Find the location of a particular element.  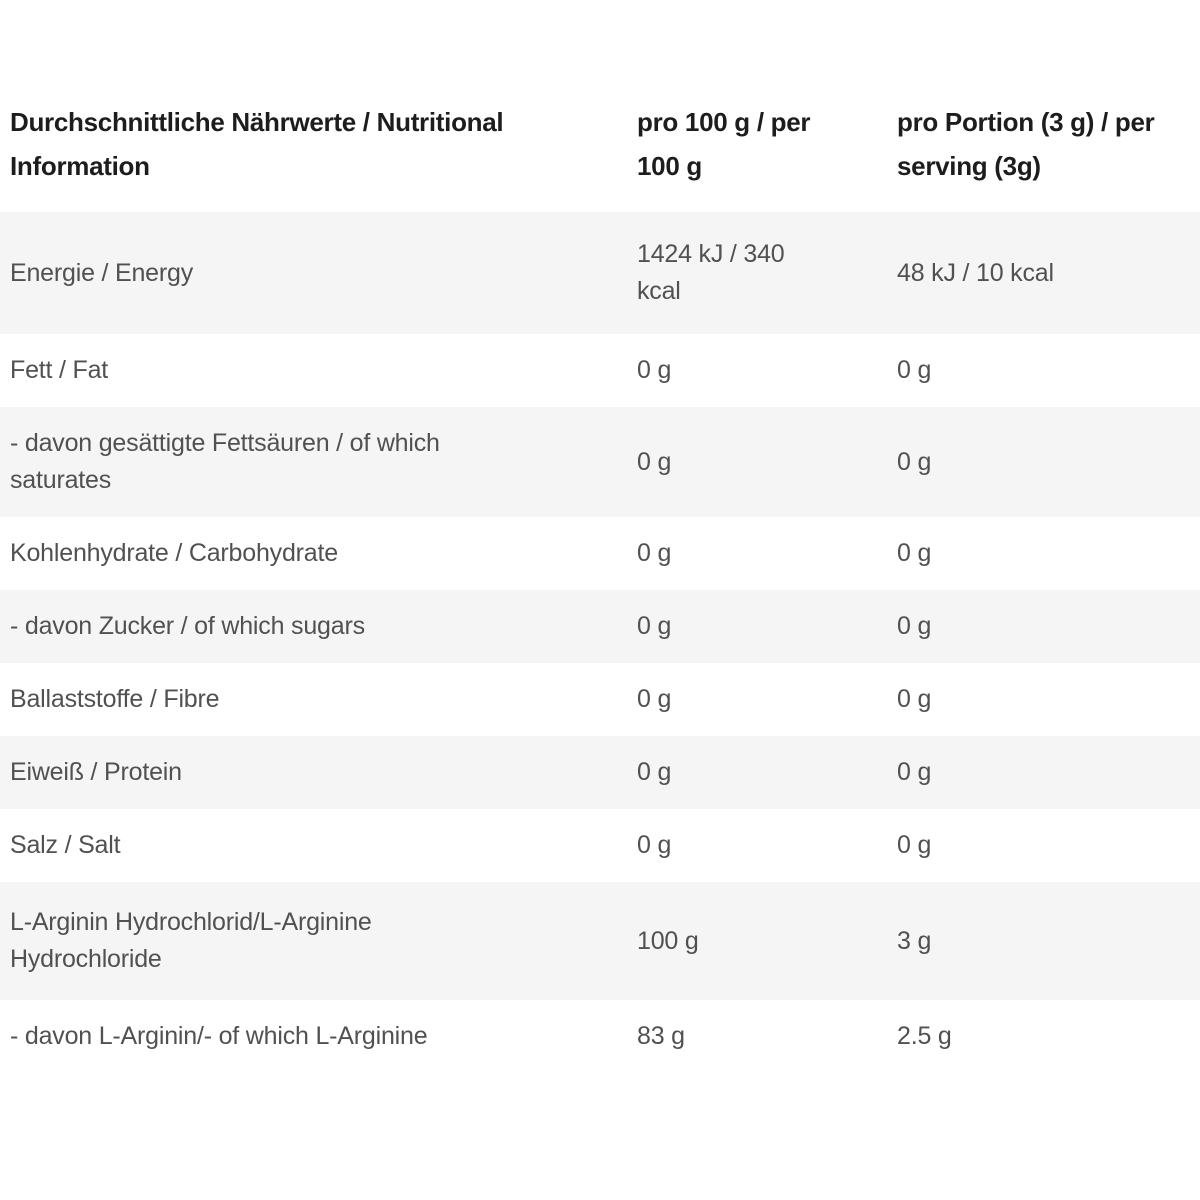

table-row-fibre: Ballaststoffe / Fibre 0 g 0 g is located at coordinates (600, 699).